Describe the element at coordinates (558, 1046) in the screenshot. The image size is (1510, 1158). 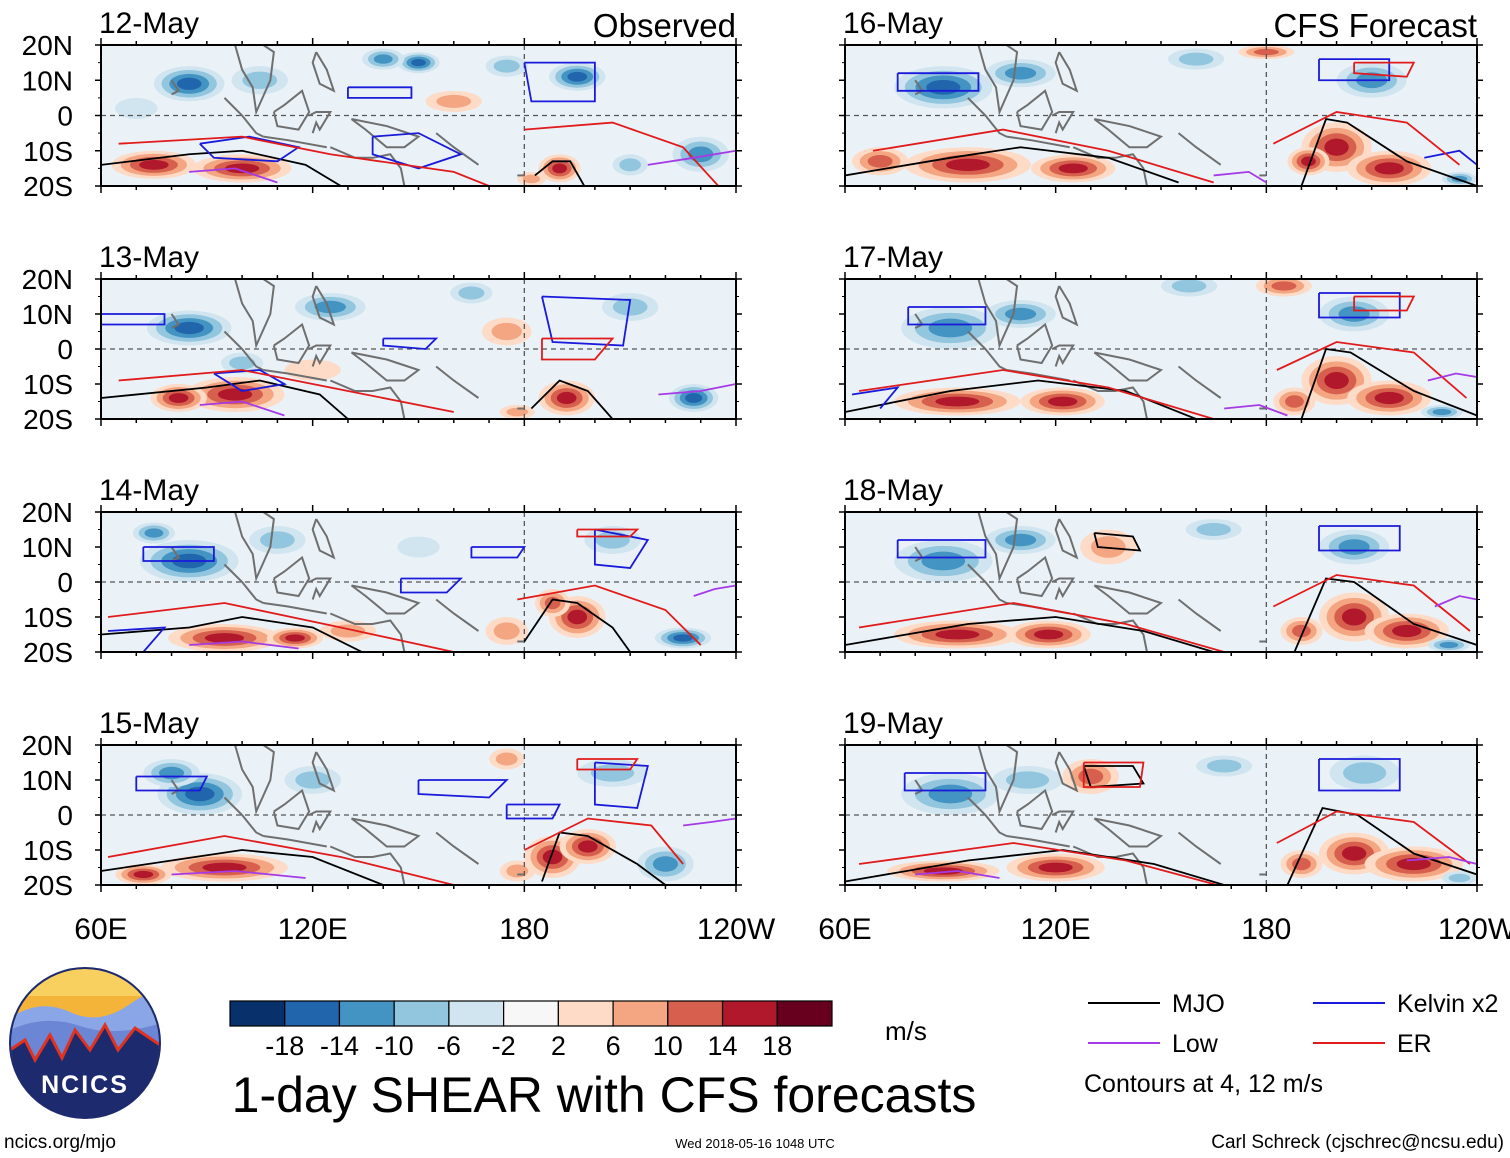
I see `colorbar-tick-label: 2` at that location.